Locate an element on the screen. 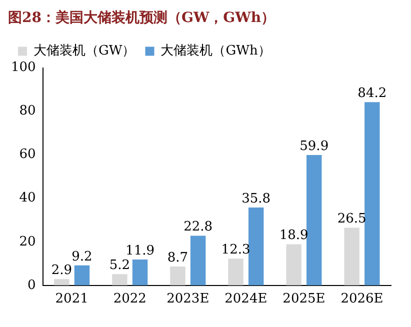 The width and height of the screenshot is (411, 327). data-label: 8.7 is located at coordinates (177, 258).